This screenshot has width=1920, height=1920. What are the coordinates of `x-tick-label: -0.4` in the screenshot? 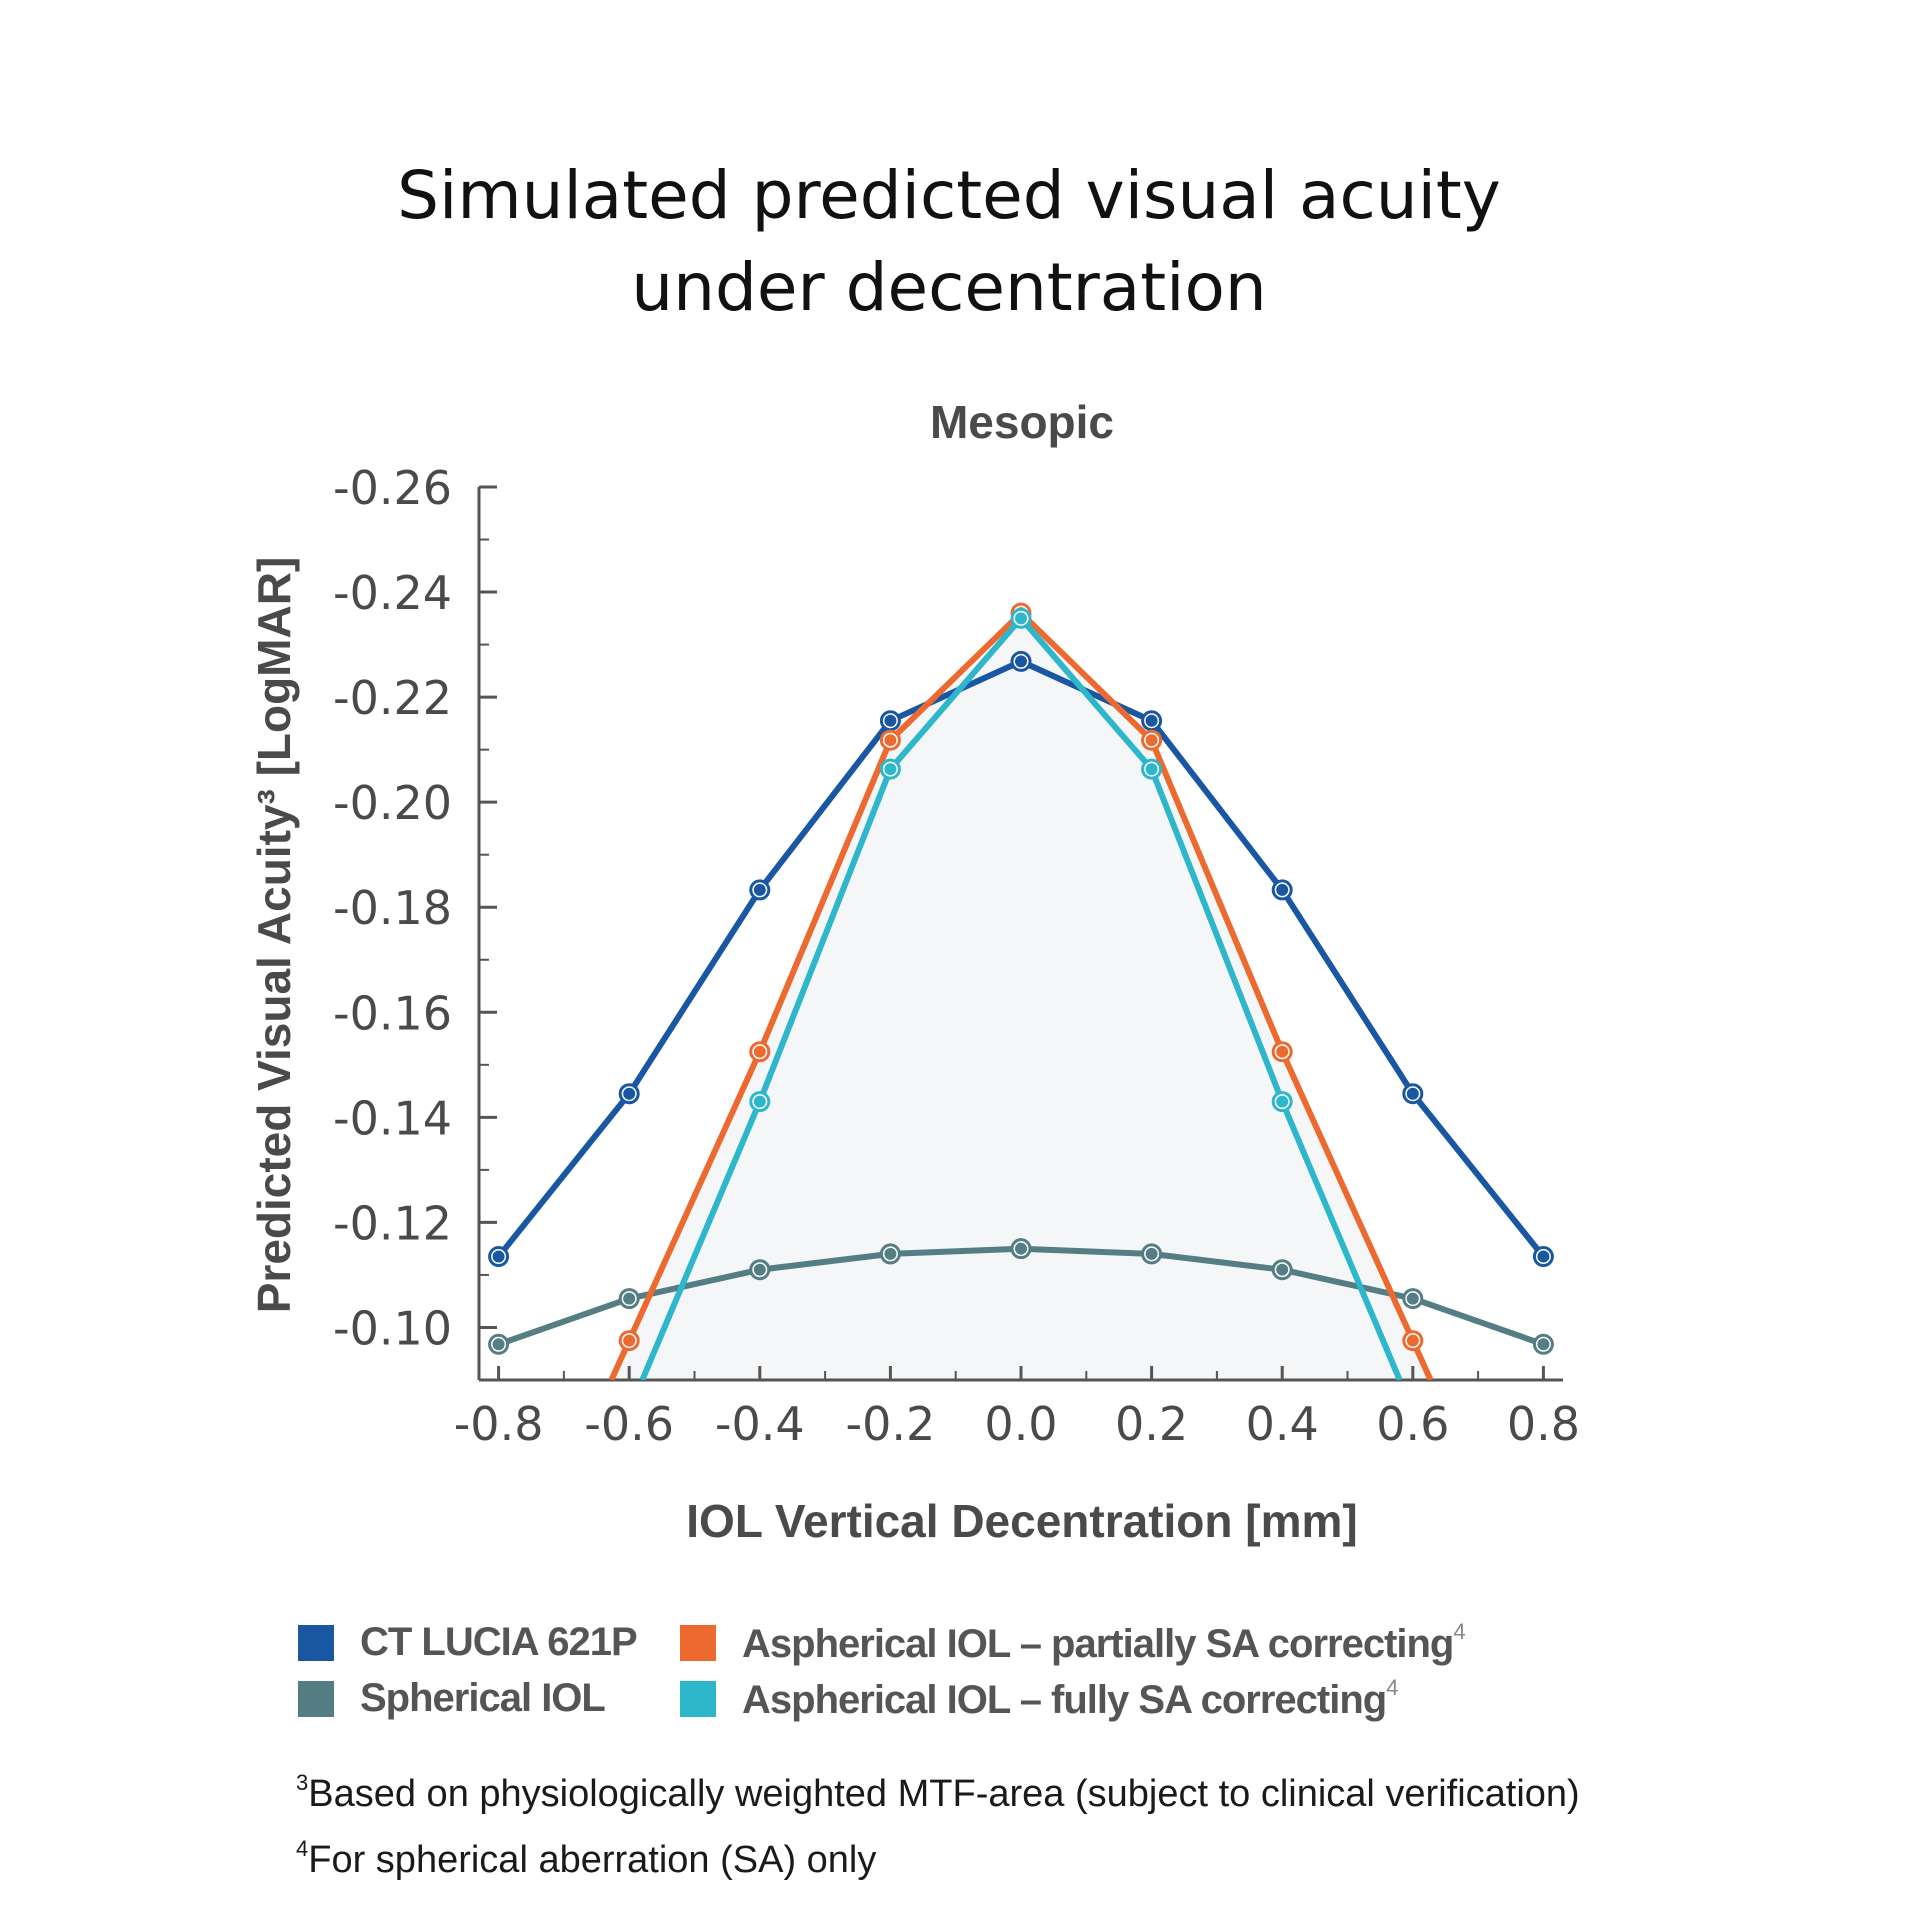 It's located at (760, 1424).